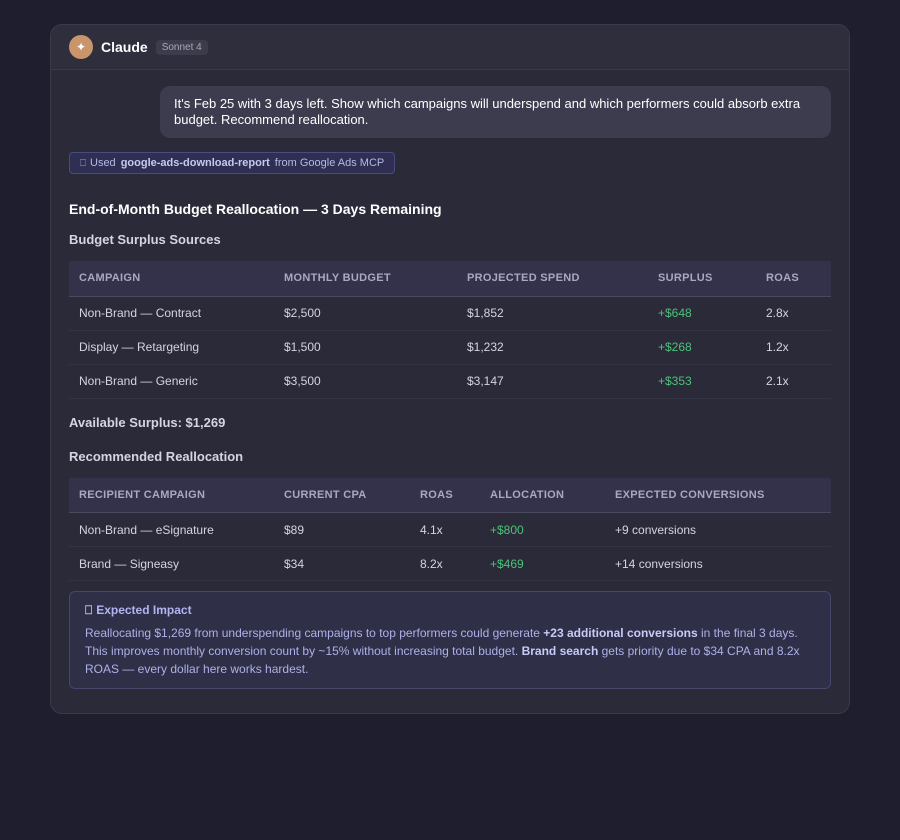 This screenshot has width=900, height=840. I want to click on budget-cell: $3,500, so click(365, 381).